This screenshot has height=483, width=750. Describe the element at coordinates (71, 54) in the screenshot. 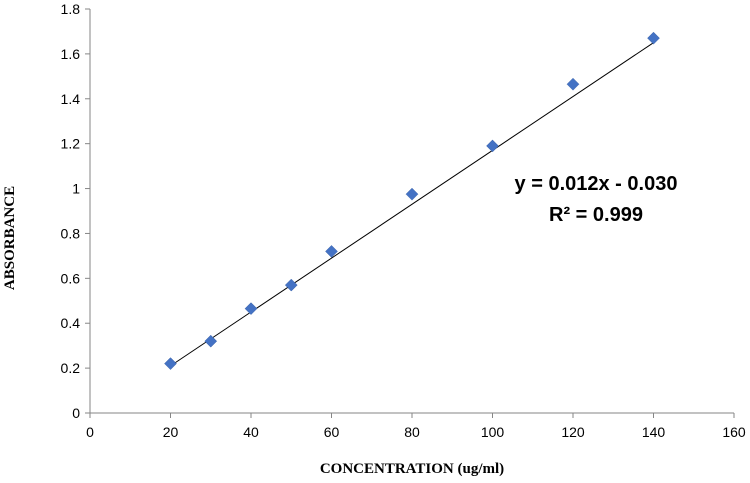

I see `y-tick-label: 1.6` at that location.